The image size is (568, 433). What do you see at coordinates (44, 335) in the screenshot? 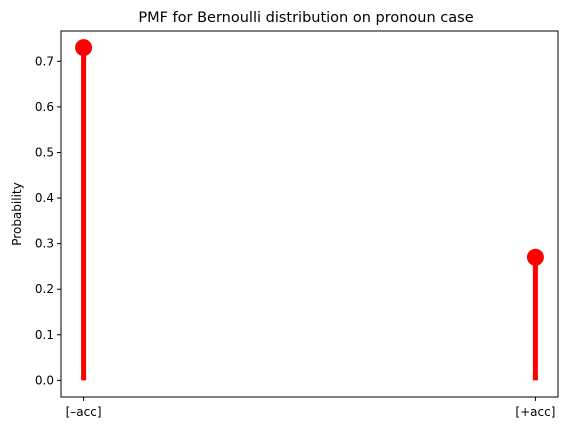
I see `y-tick-label: 0.1` at bounding box center [44, 335].